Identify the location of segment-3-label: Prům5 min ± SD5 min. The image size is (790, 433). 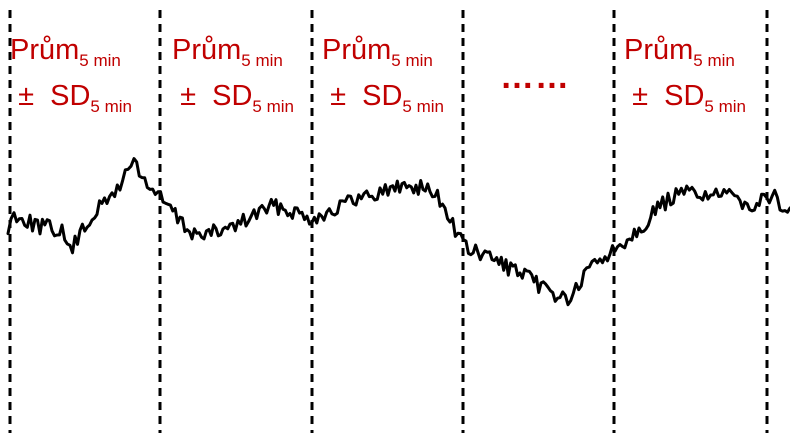
(383, 82).